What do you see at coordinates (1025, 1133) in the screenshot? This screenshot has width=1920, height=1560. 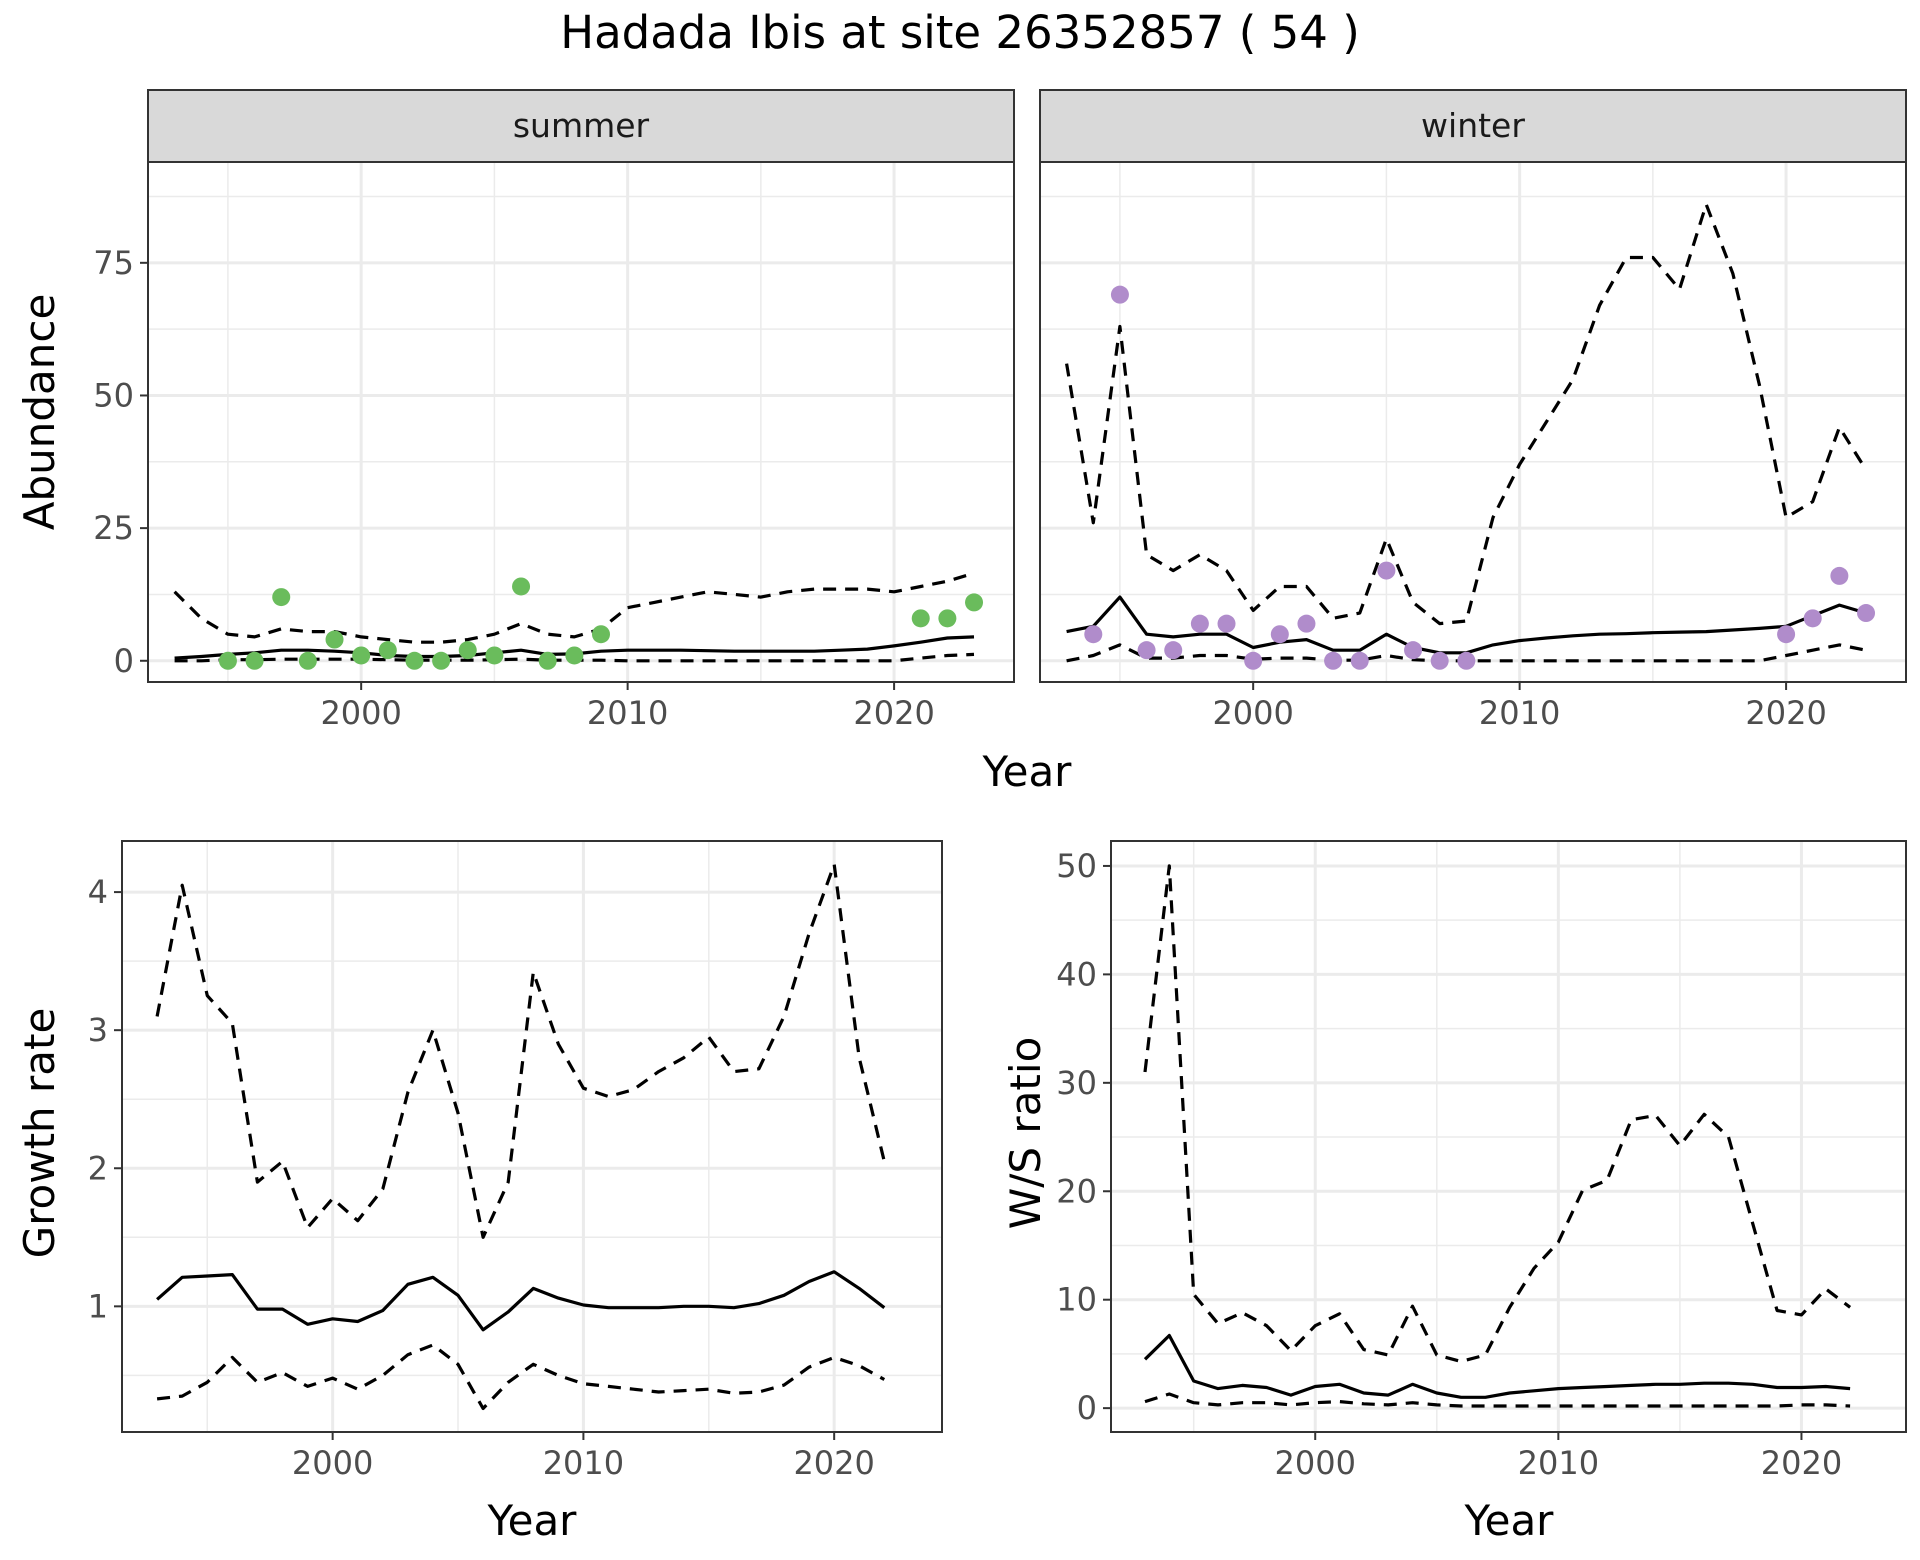 I see `ws-ratio-y-axis-title: W/S ratio` at bounding box center [1025, 1133].